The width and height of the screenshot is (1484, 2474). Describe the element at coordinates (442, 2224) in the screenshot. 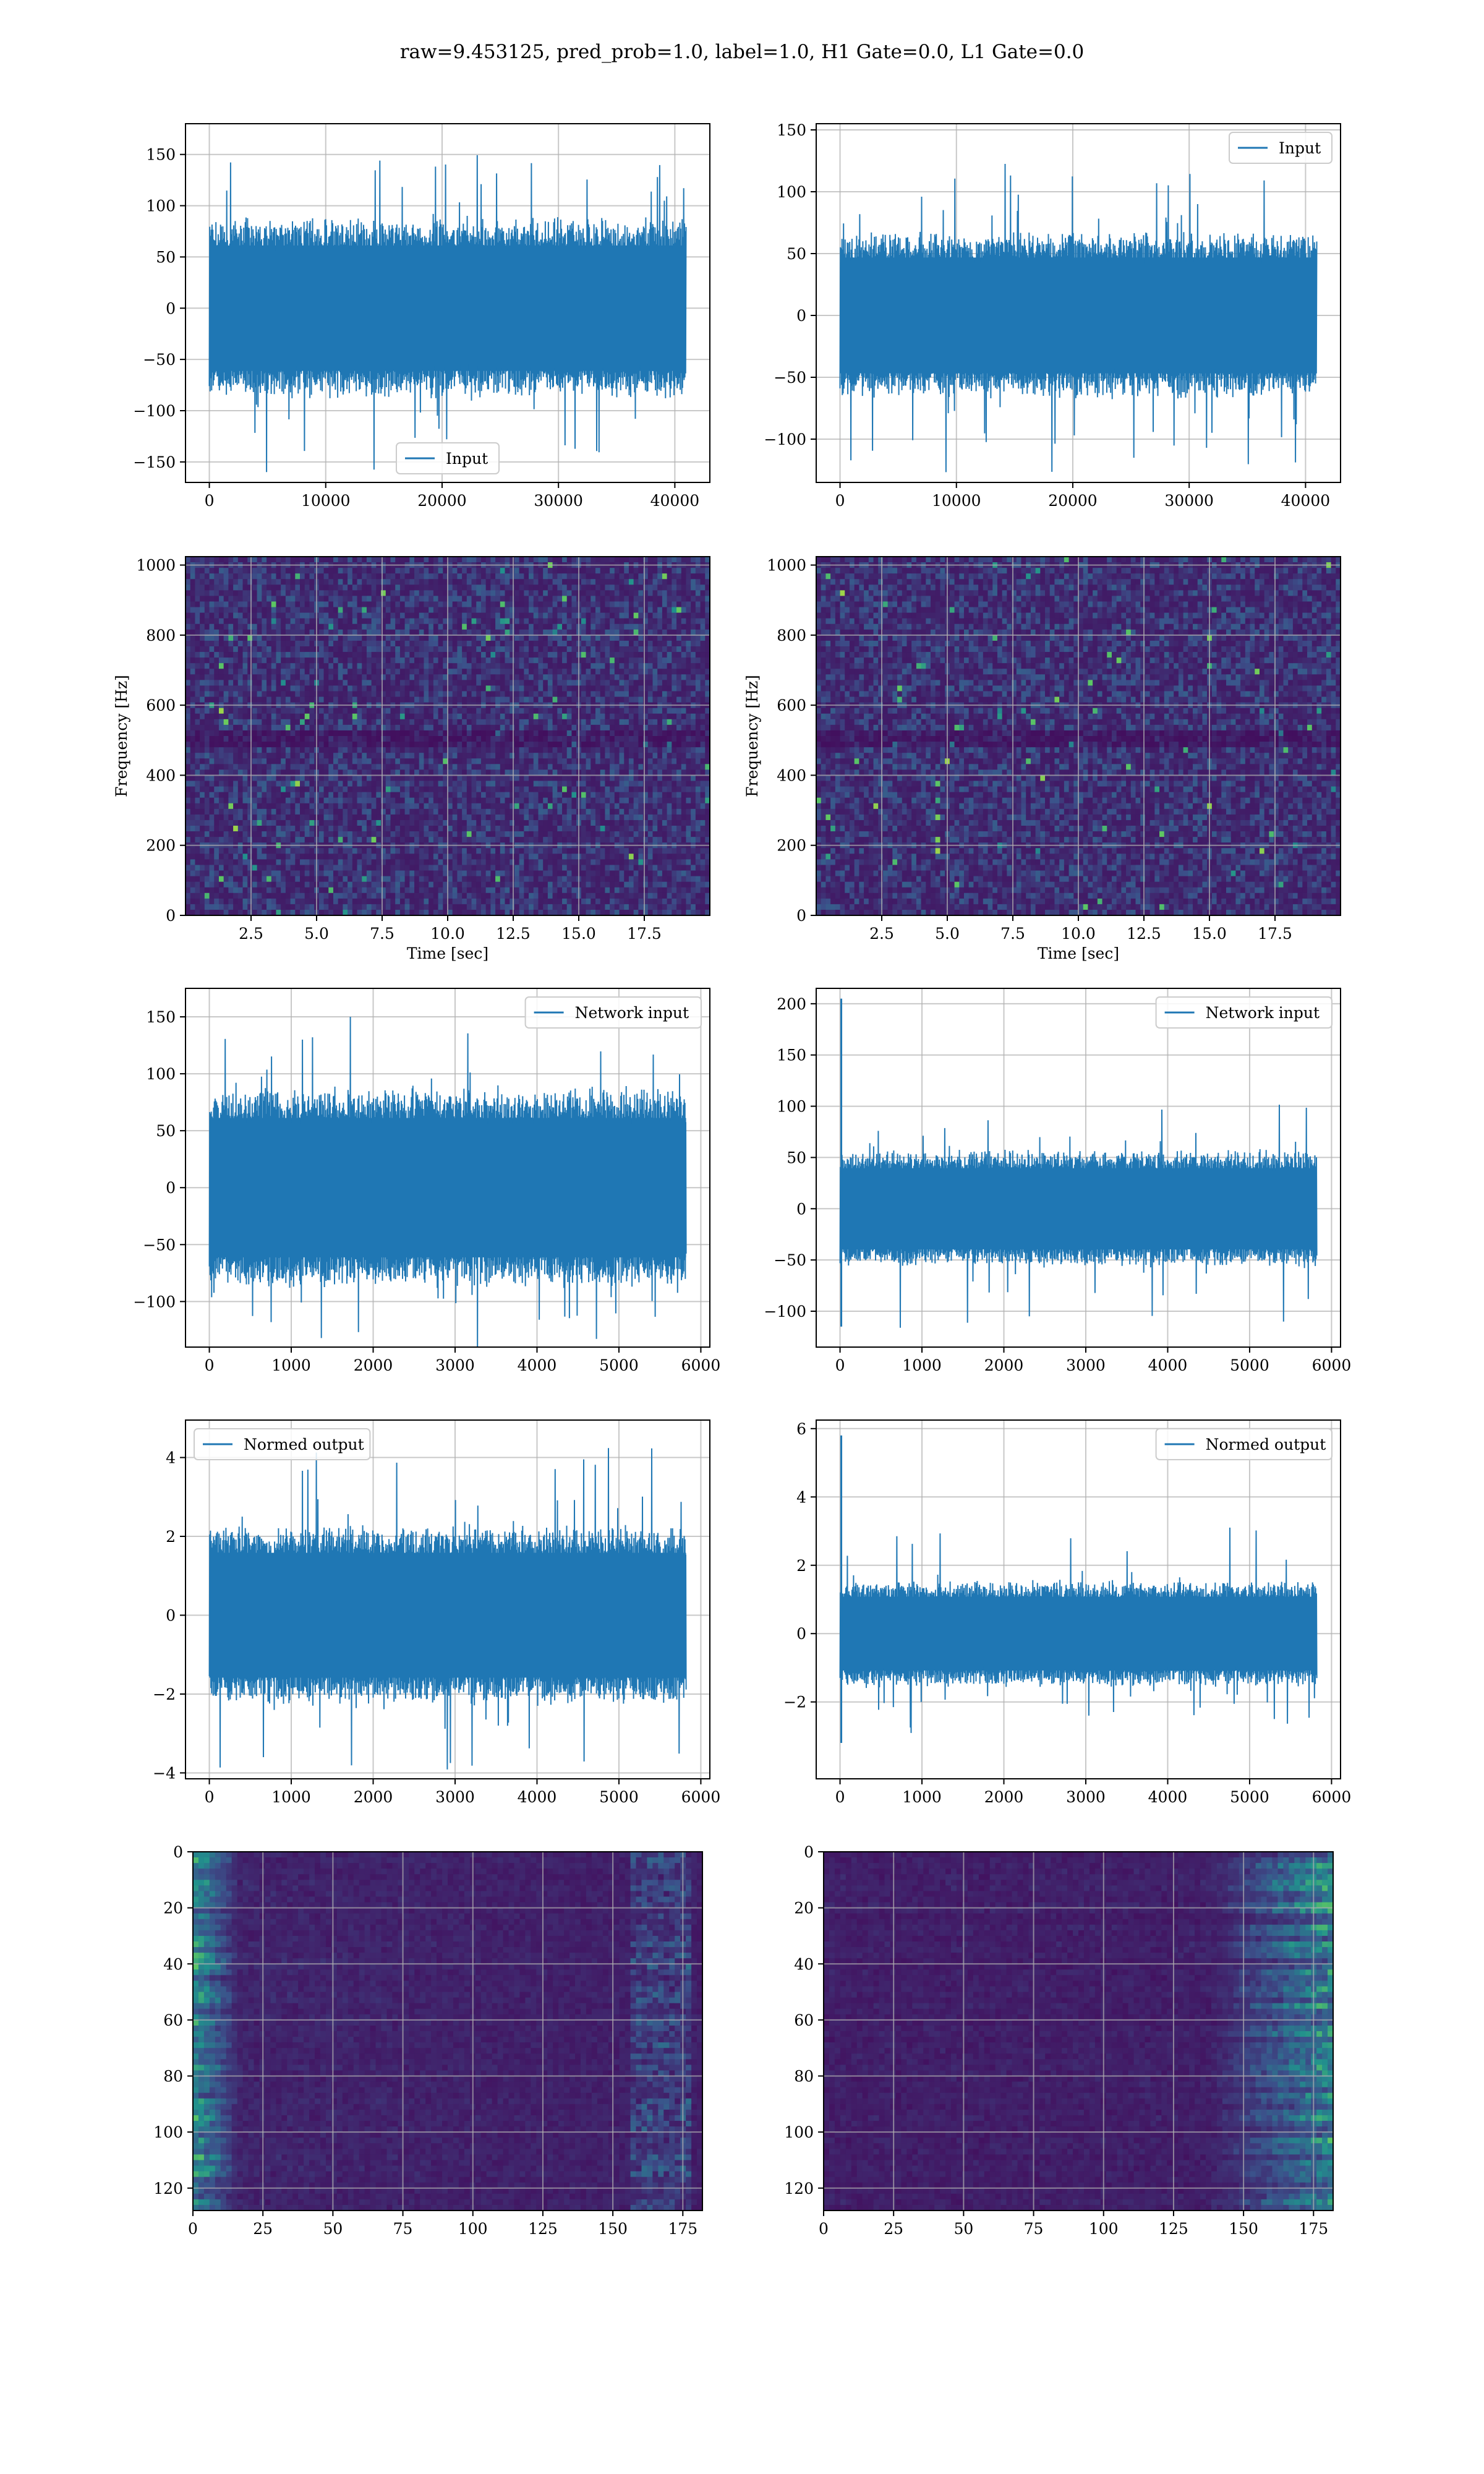

I see `x-axis: 0 25 50 75 100 125 150 175` at that location.